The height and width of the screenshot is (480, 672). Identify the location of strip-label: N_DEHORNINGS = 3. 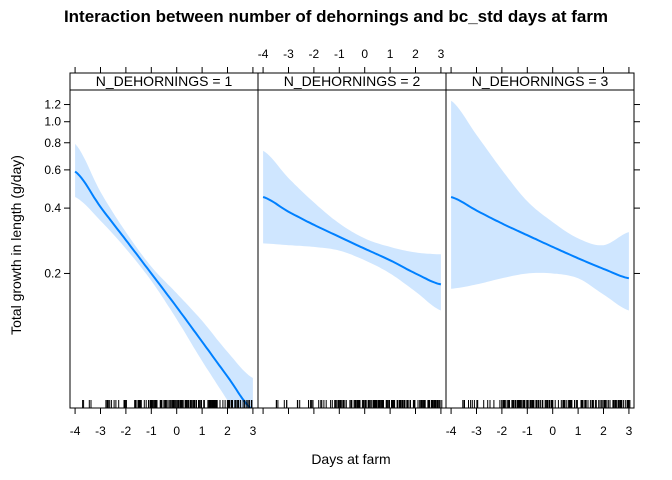
(540, 81).